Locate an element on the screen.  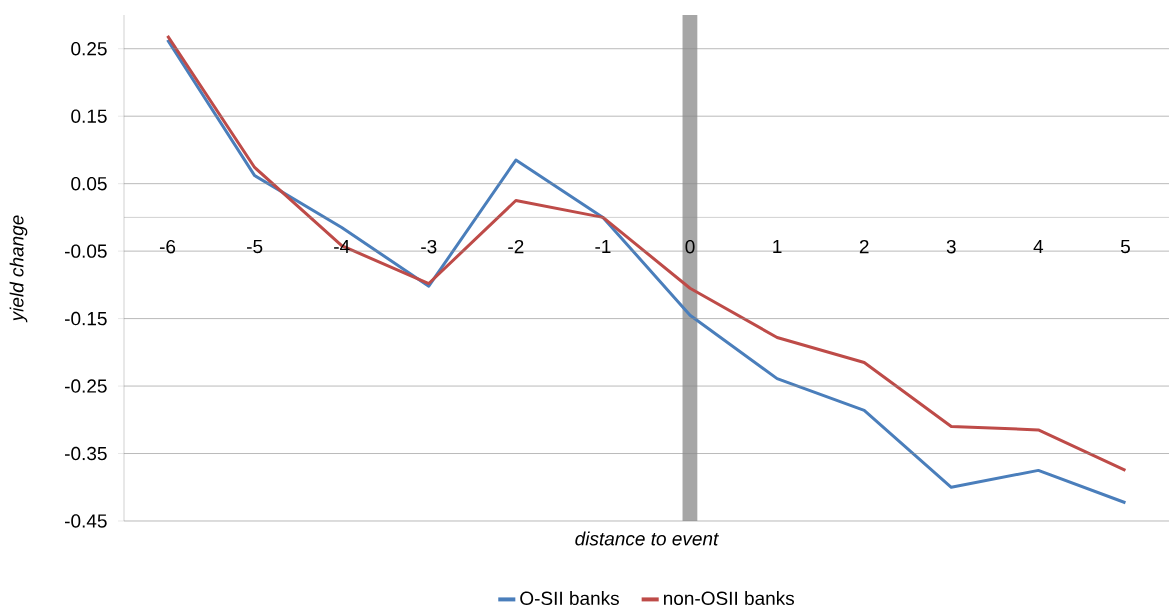
legend-label: non-OSII banks is located at coordinates (729, 598).